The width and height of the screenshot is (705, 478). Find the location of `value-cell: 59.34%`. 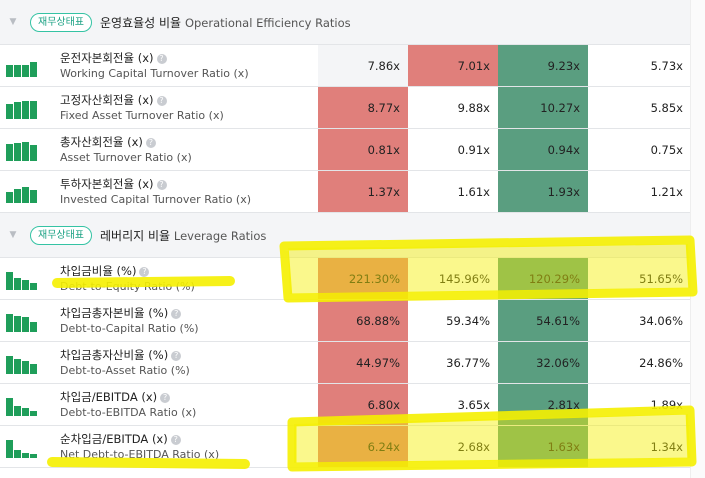

value-cell: 59.34% is located at coordinates (468, 320).